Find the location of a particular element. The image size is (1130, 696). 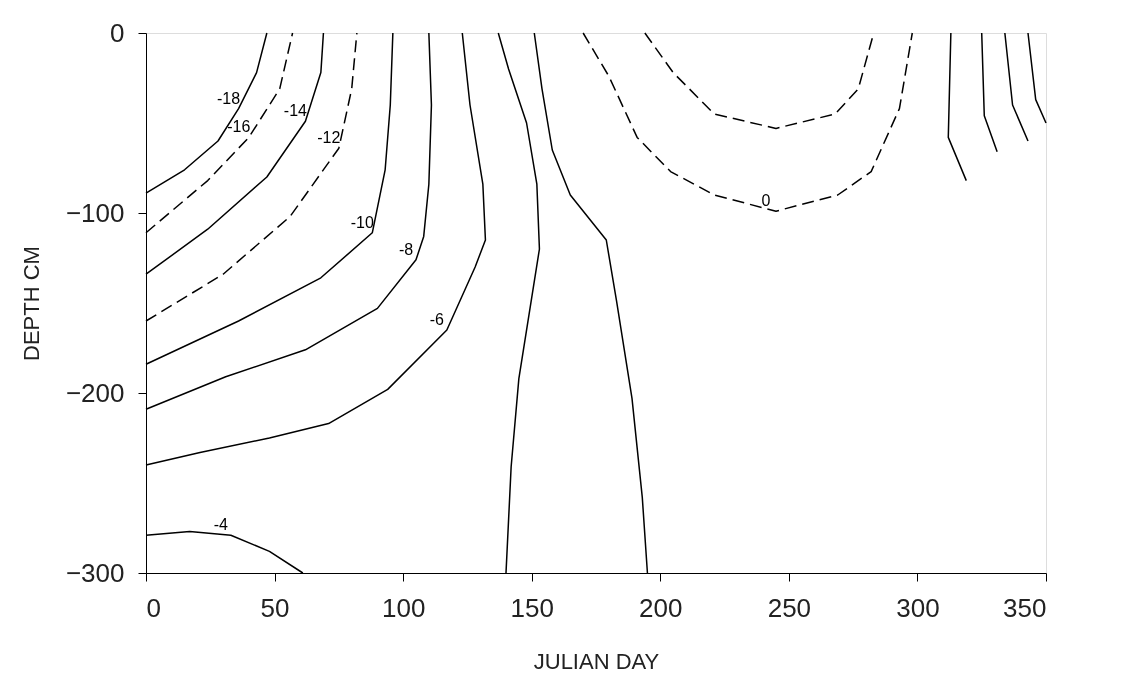

y-tick-label: −100 is located at coordinates (95, 212).